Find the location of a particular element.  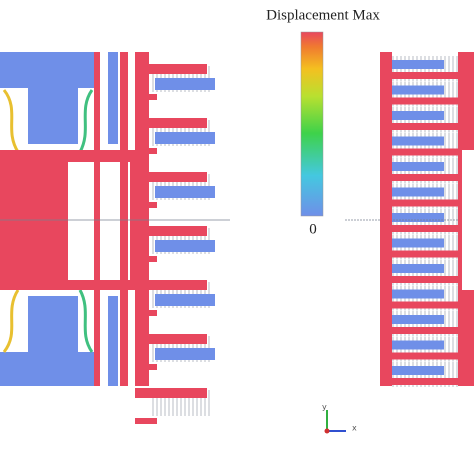

origin is located at coordinates (327, 431).